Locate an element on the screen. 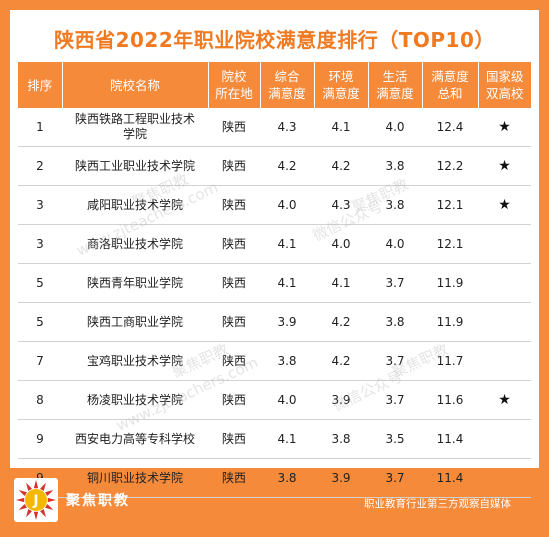 The width and height of the screenshot is (549, 537). svg-text: J is located at coordinates (35, 501).